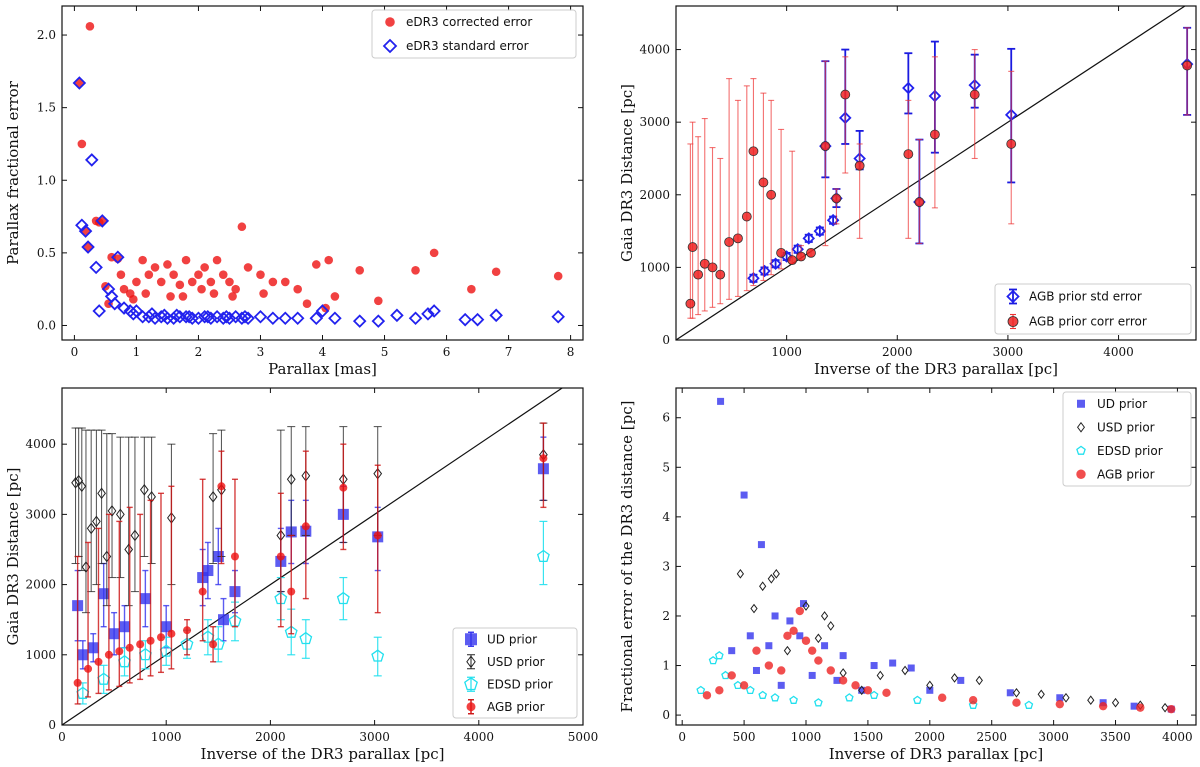 Image resolution: width=1200 pixels, height=767 pixels. I want to click on legend-label: UD prior, so click(512, 639).